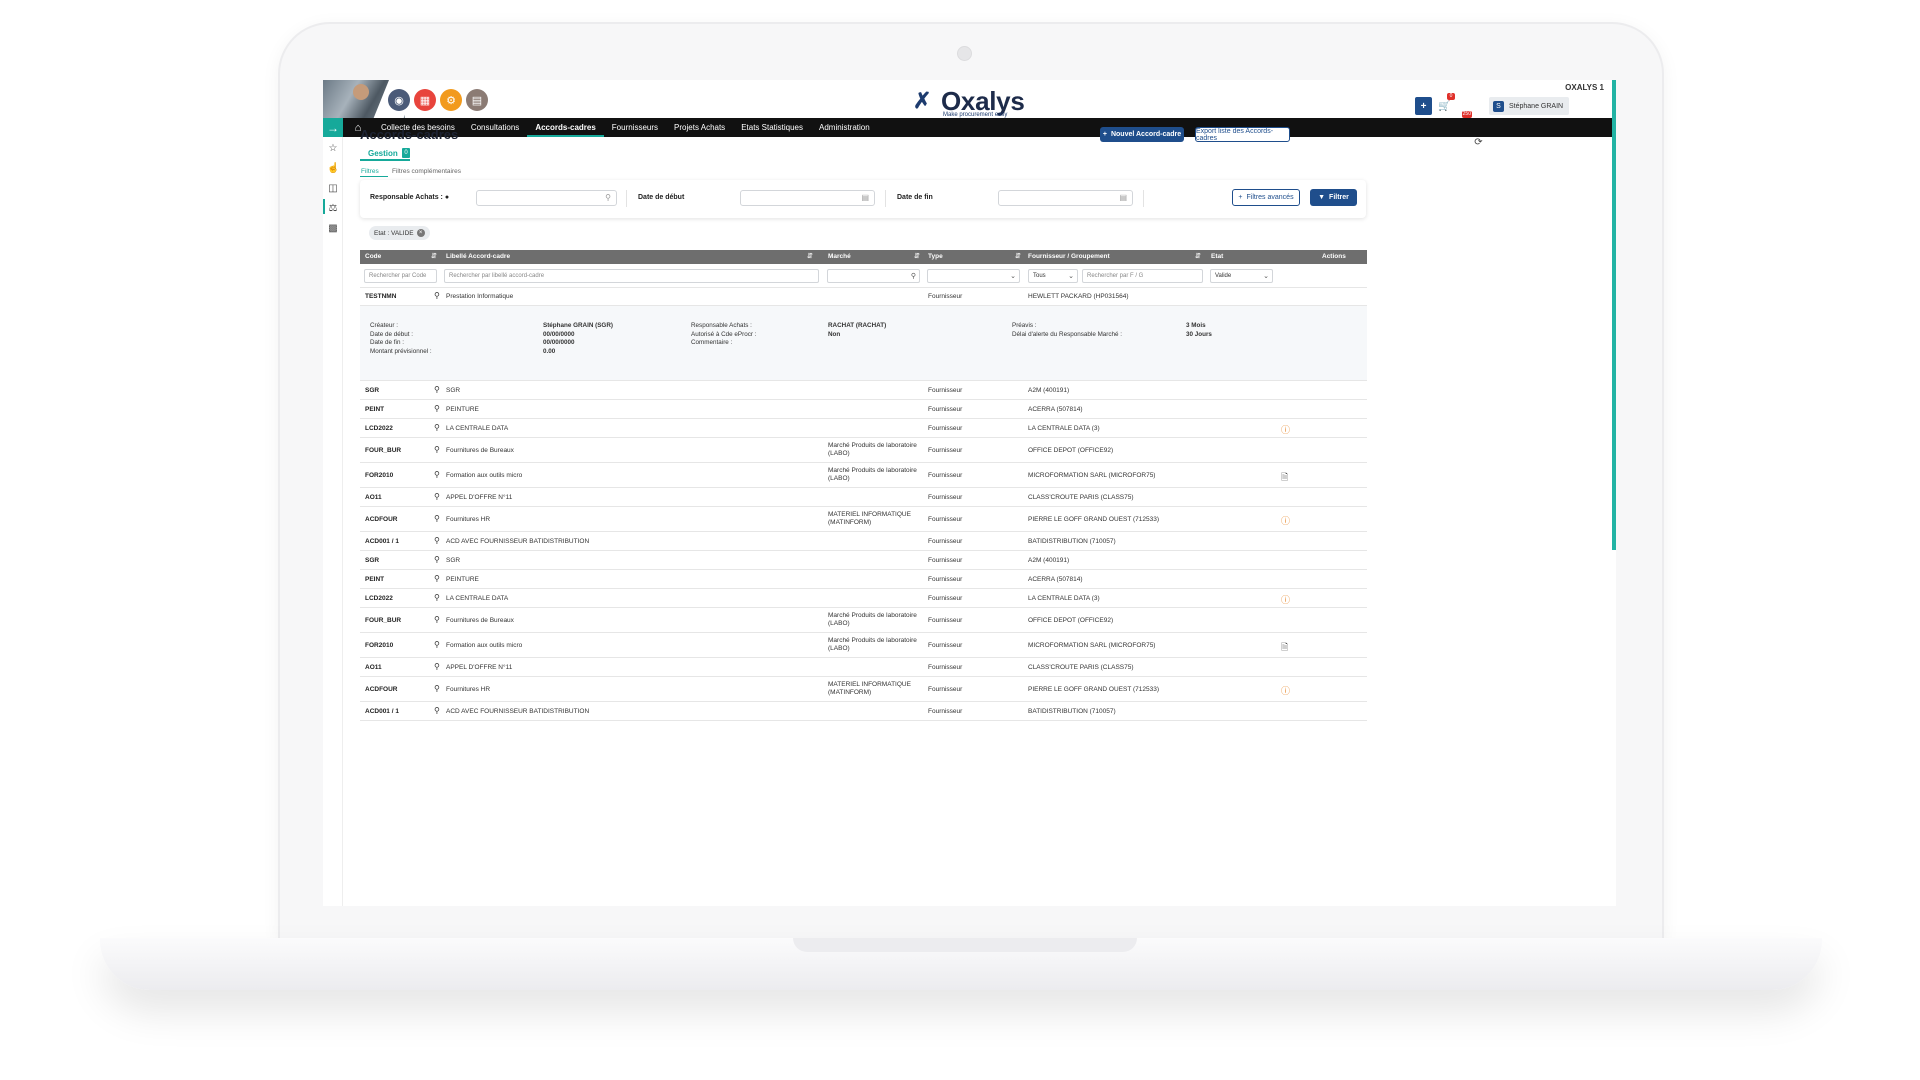 This screenshot has width=1920, height=1080. Describe the element at coordinates (400, 276) in the screenshot. I see `code-filter-input: Rechercher par Code` at that location.